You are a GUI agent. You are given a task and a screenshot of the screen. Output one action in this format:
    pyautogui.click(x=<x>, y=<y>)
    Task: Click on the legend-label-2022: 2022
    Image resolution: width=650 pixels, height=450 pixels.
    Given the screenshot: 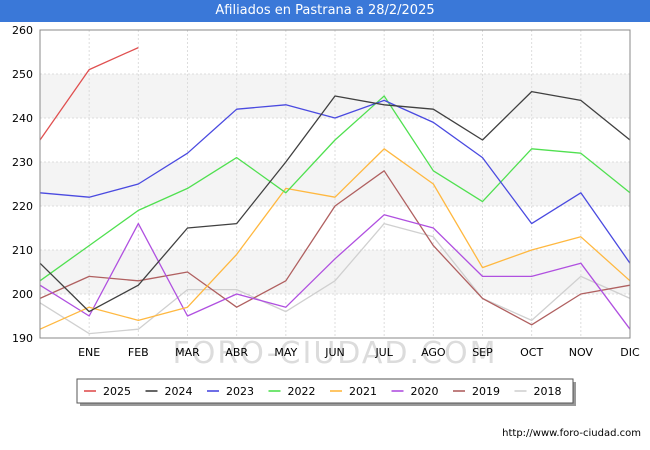 What is the action you would take?
    pyautogui.click(x=302, y=391)
    